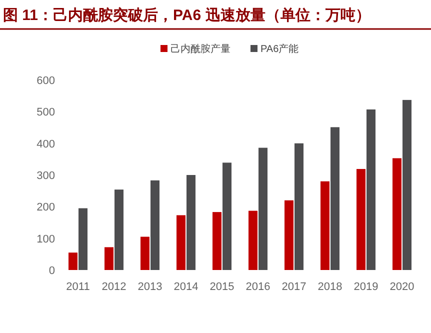  What do you see at coordinates (78, 287) in the screenshot?
I see `x-tick-label: 2011` at bounding box center [78, 287].